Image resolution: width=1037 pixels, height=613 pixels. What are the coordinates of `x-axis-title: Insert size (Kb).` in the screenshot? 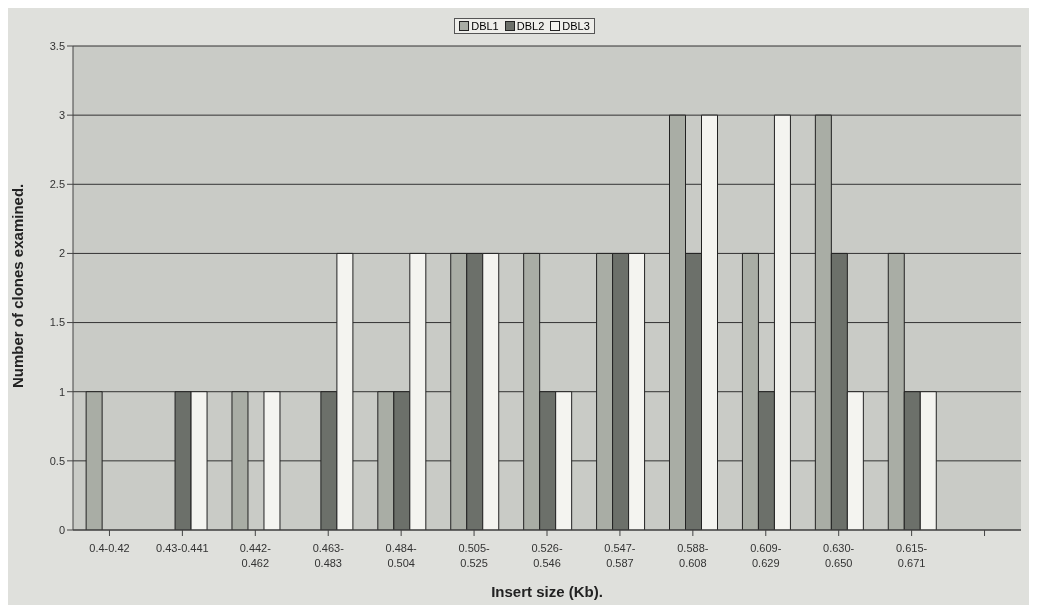 It's located at (547, 591).